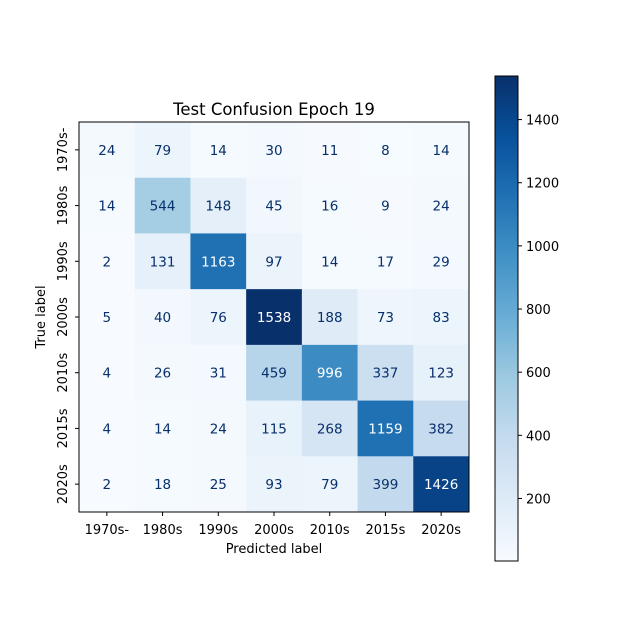 This screenshot has height=630, width=630. What do you see at coordinates (538, 373) in the screenshot?
I see `colorbar-tick-label: 600` at bounding box center [538, 373].